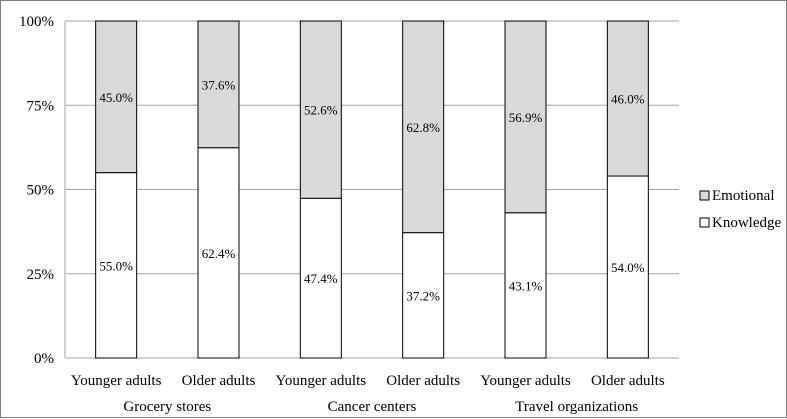 The image size is (787, 419). I want to click on data-label-knowledge: 55.0%, so click(116, 265).